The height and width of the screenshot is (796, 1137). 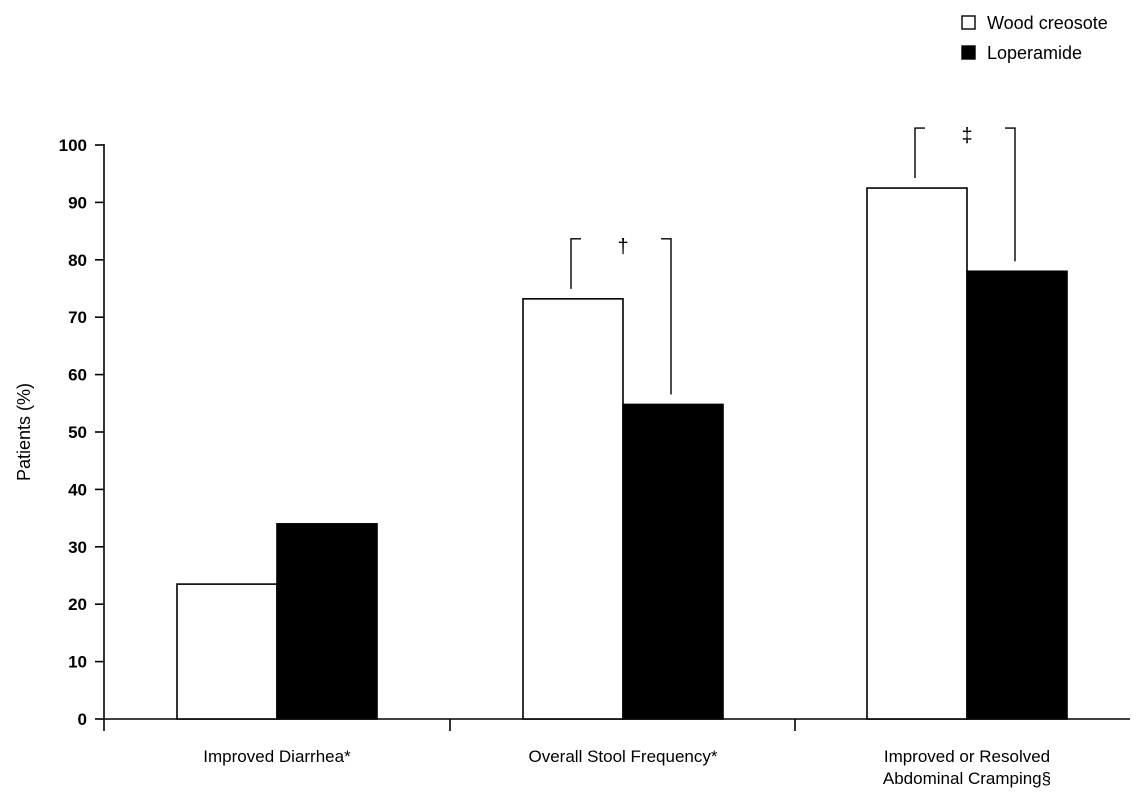 What do you see at coordinates (77, 489) in the screenshot?
I see `y-tick-label: 40` at bounding box center [77, 489].